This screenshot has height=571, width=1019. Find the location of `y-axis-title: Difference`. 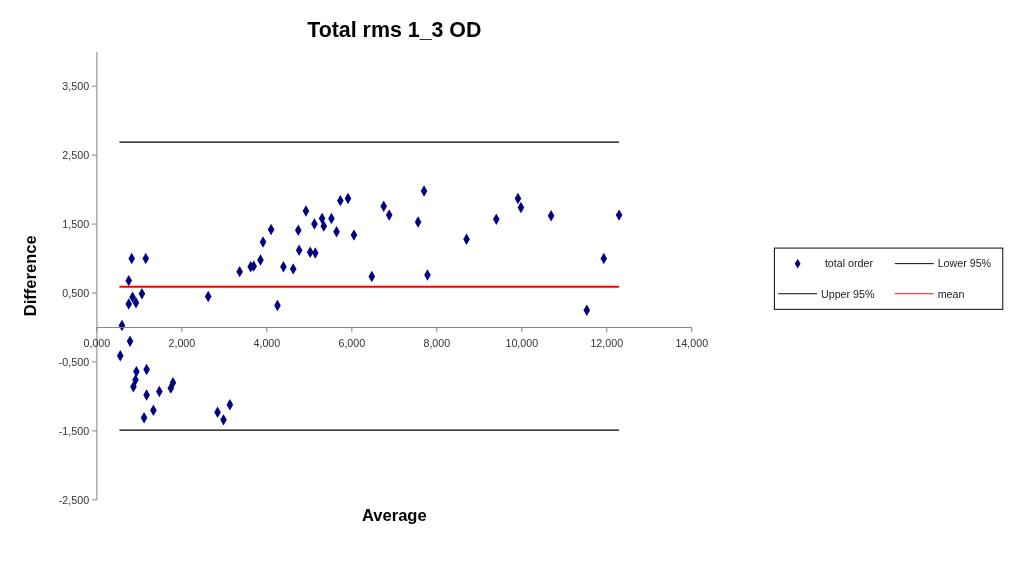

y-axis-title: Difference is located at coordinates (30, 276).